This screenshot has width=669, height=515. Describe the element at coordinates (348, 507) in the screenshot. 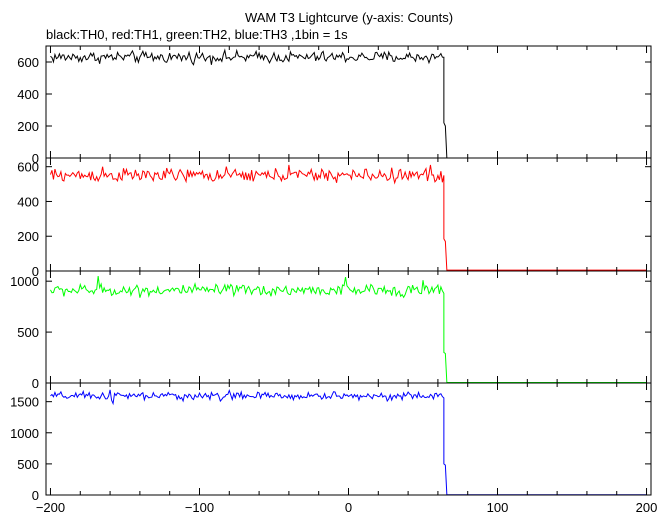

I see `x-tick-label: 0` at that location.